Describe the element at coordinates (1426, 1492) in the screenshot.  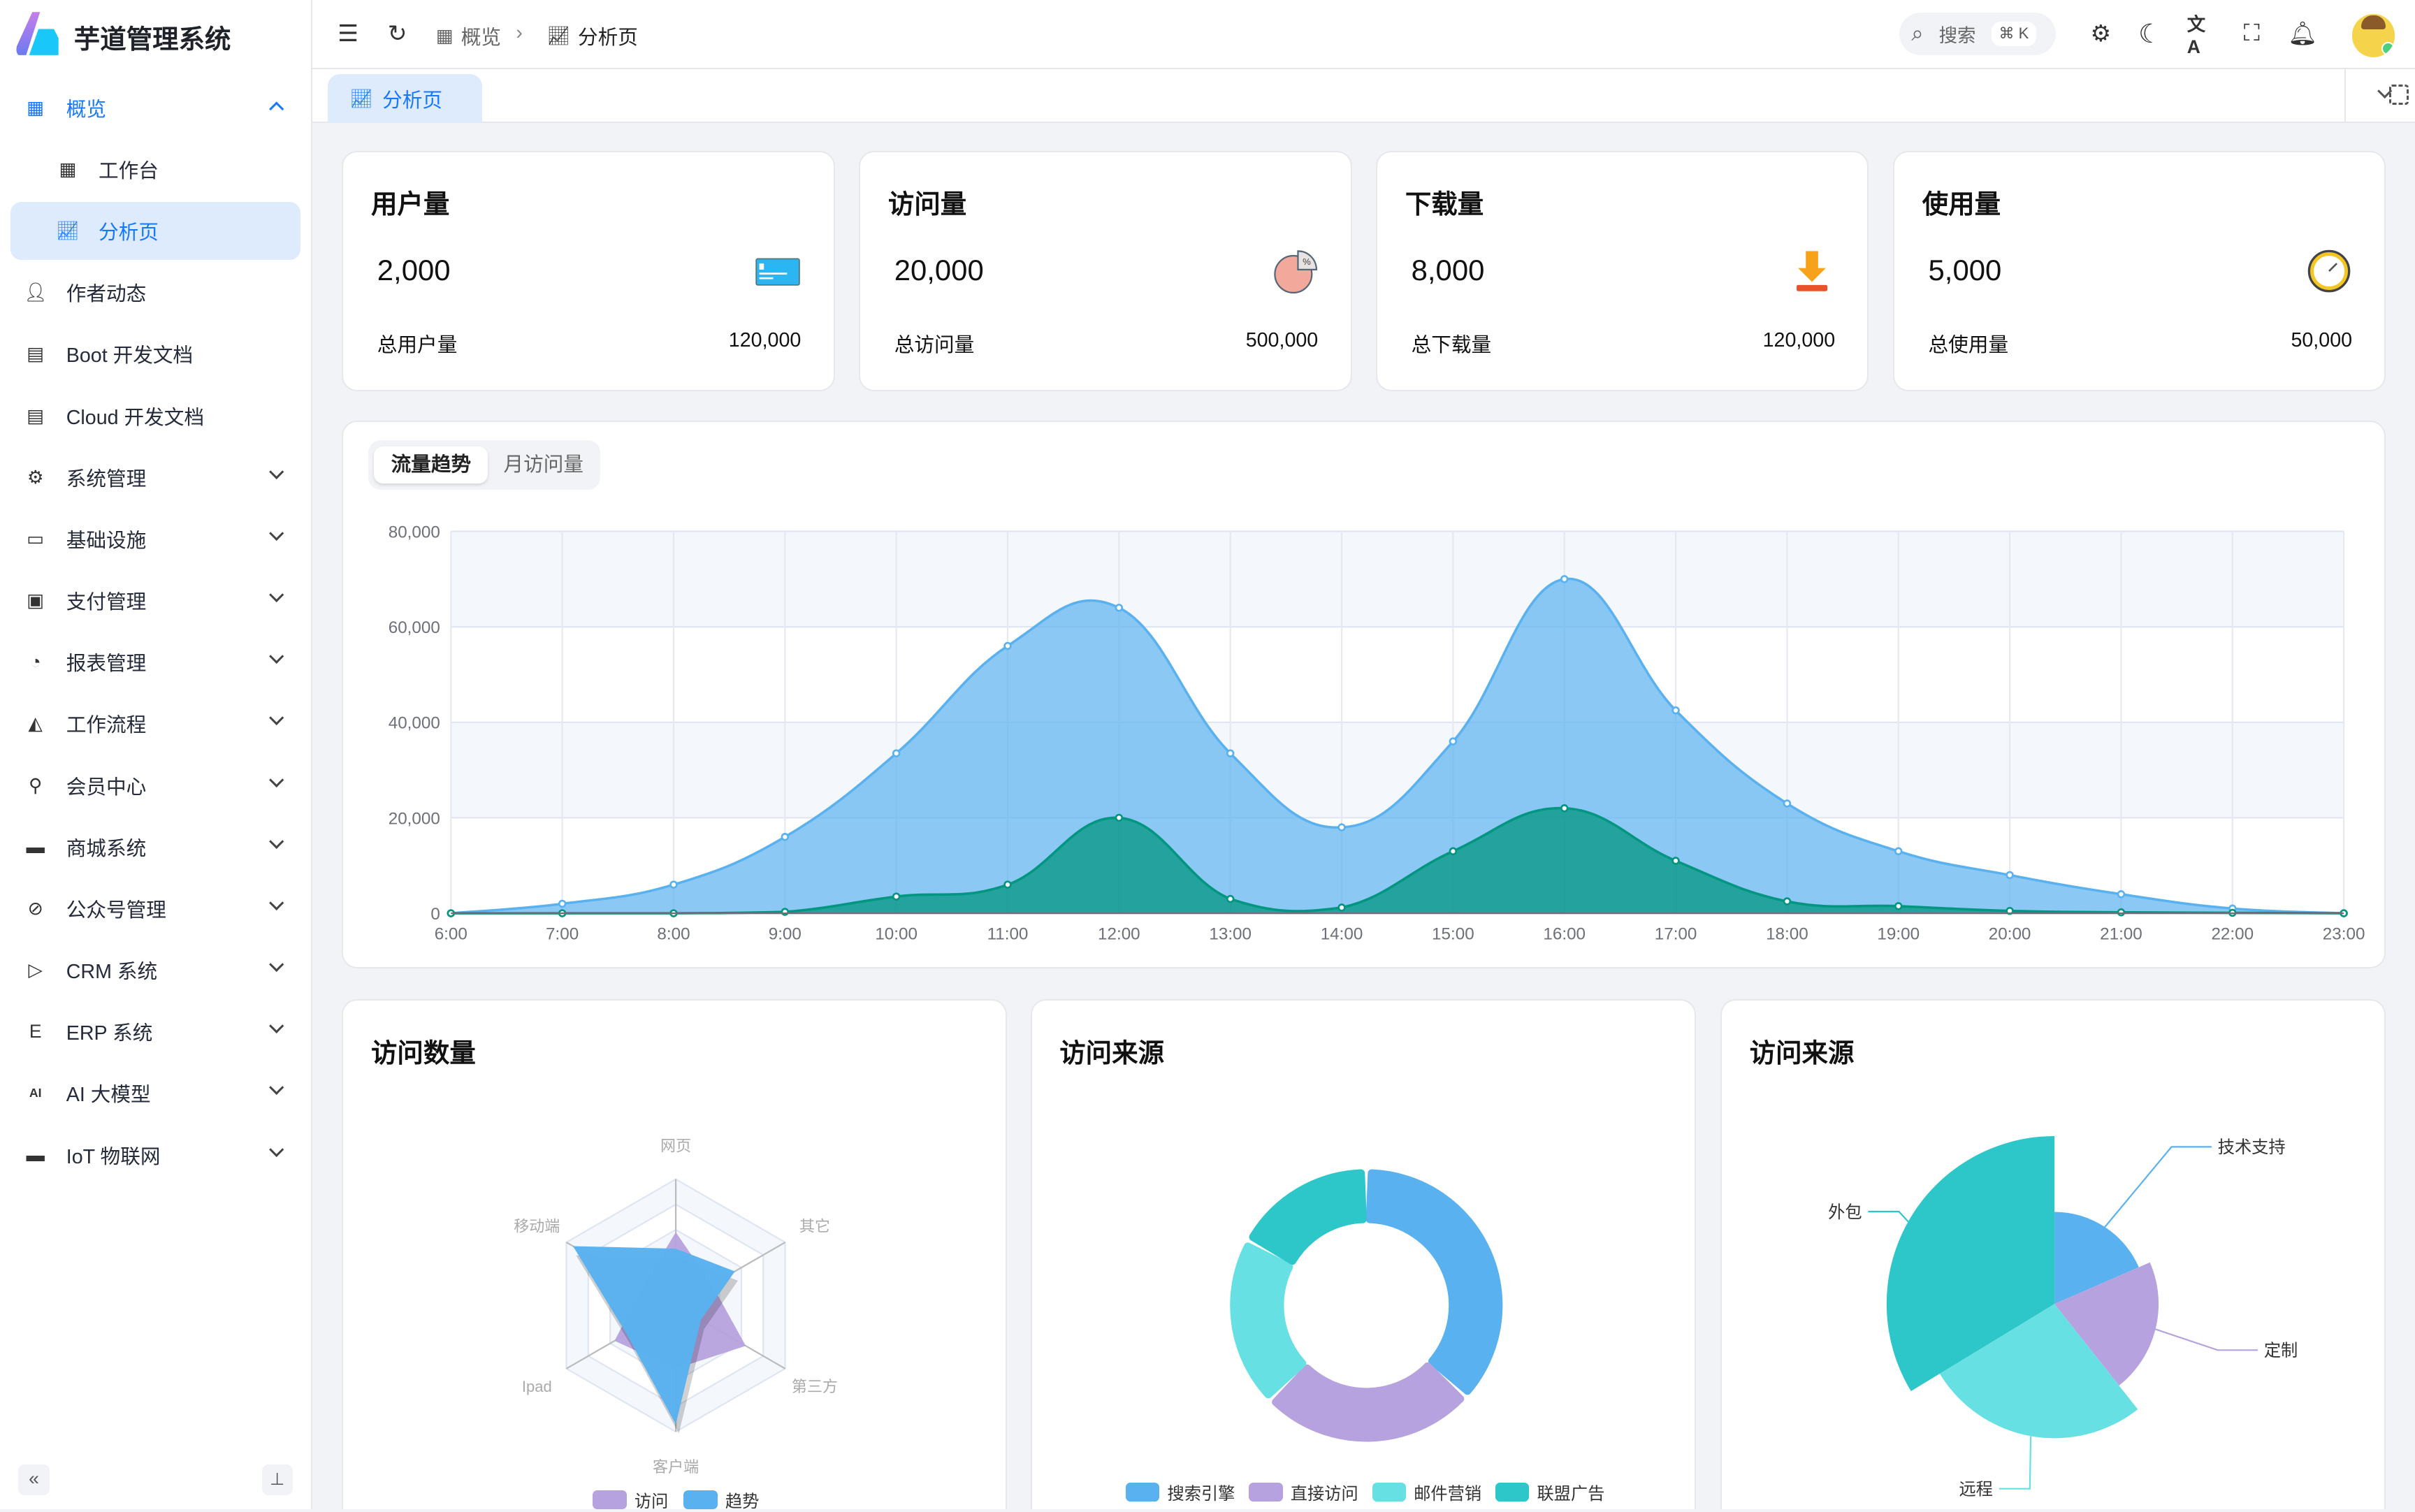
I see `legend-item: 邮件营销` at that location.